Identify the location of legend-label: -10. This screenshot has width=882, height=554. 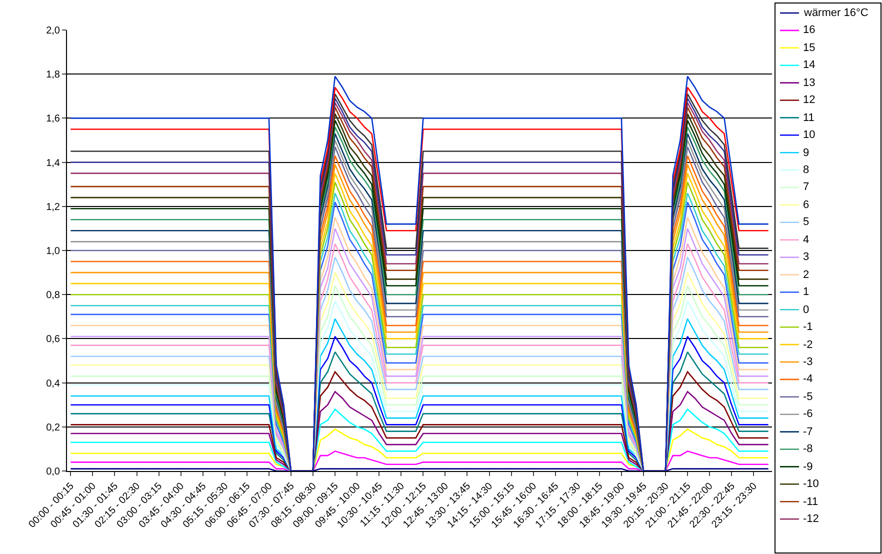
(811, 484).